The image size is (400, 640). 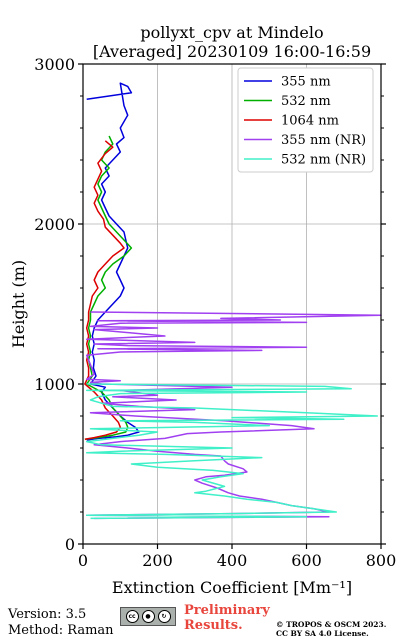 I want to click on legend-label-0: 355 nm, so click(x=306, y=82).